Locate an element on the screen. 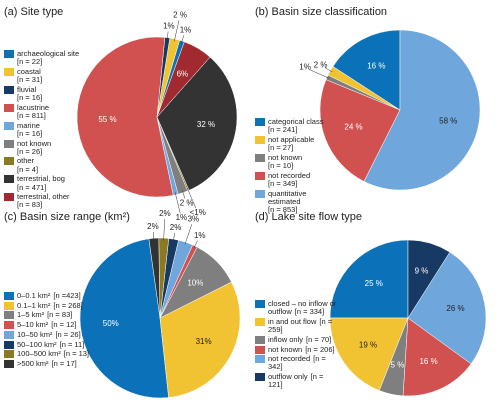 This screenshot has width=500, height=405. chart-title: (d) Lake site flow type is located at coordinates (308, 217).